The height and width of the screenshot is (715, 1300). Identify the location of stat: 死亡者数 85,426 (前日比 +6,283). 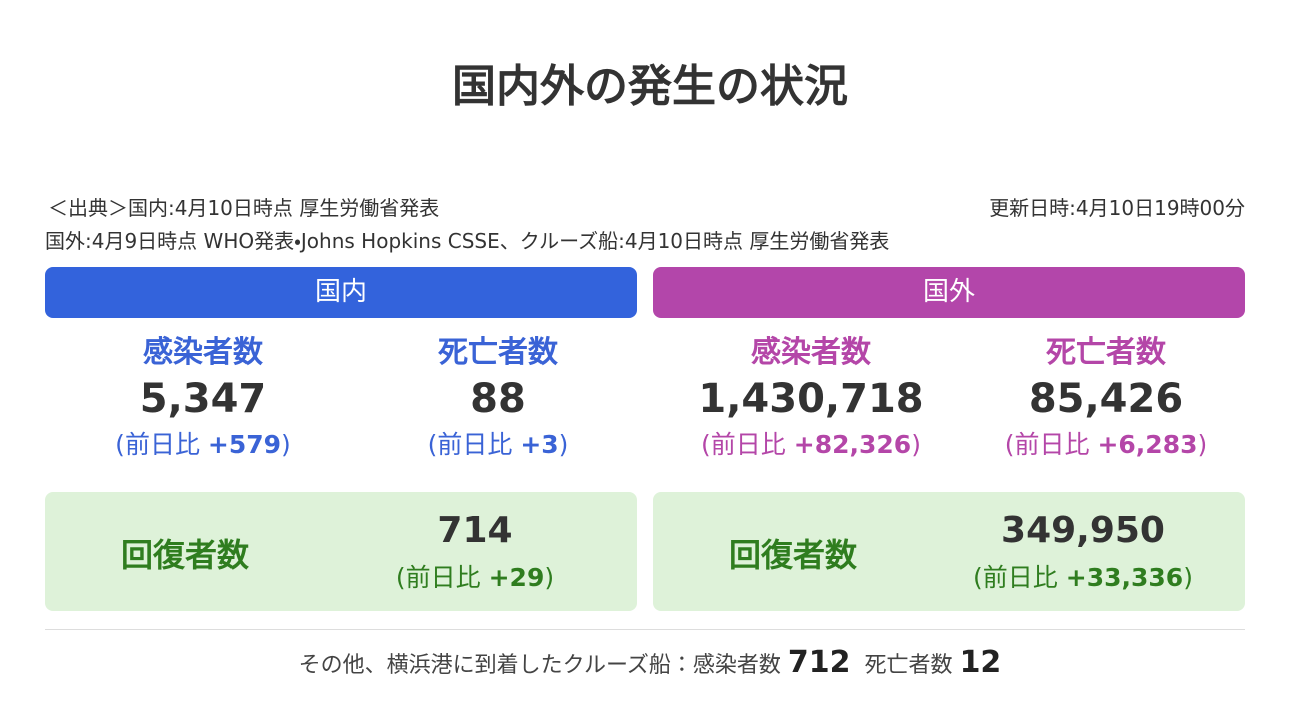
(1106, 399).